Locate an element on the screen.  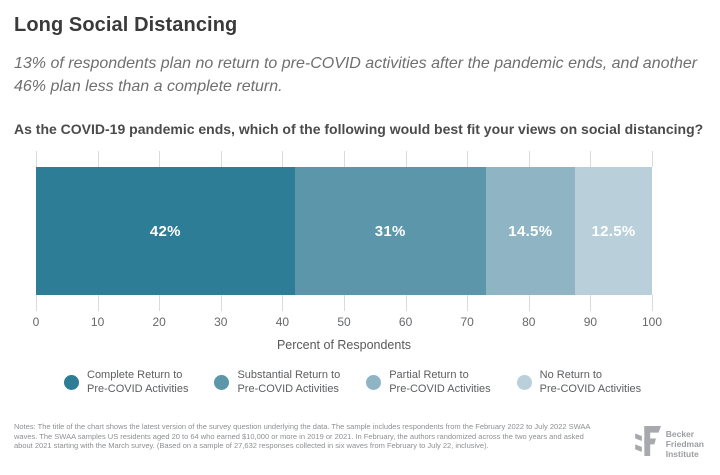
bar-segment: 14.5% is located at coordinates (530, 231).